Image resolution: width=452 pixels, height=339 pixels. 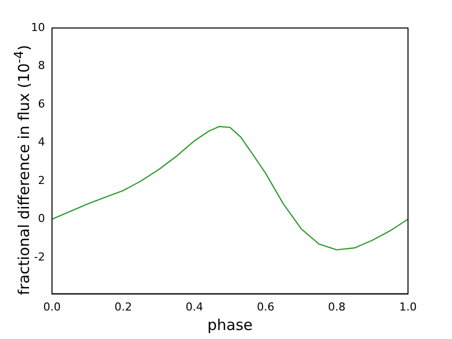 I want to click on x-tick-label: 0.8, so click(x=337, y=307).